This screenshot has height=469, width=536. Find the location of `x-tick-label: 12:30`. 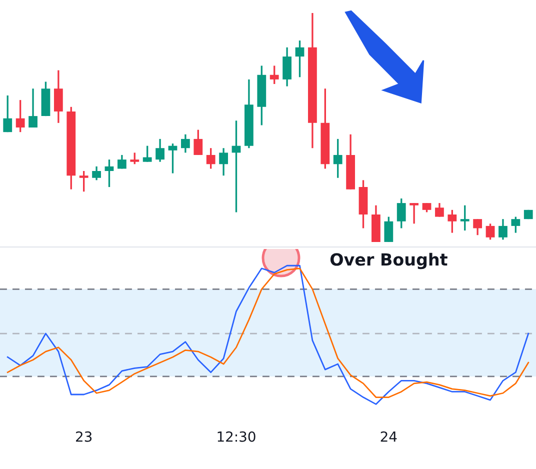

x-tick-label: 12:30 is located at coordinates (237, 436).